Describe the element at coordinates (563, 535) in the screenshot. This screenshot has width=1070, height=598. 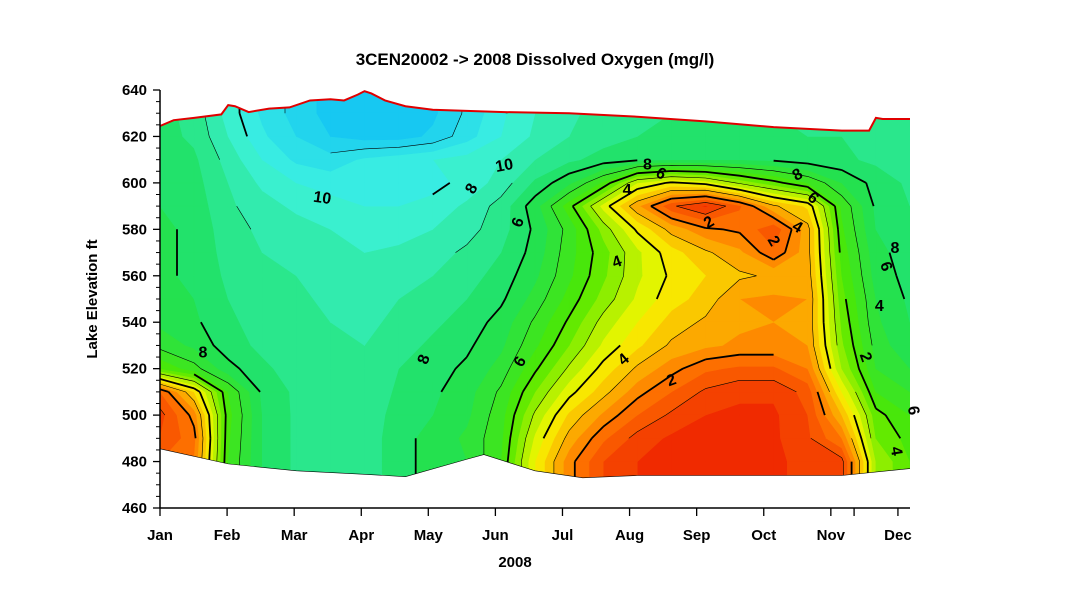
I see `x-tick-label: Jul` at that location.